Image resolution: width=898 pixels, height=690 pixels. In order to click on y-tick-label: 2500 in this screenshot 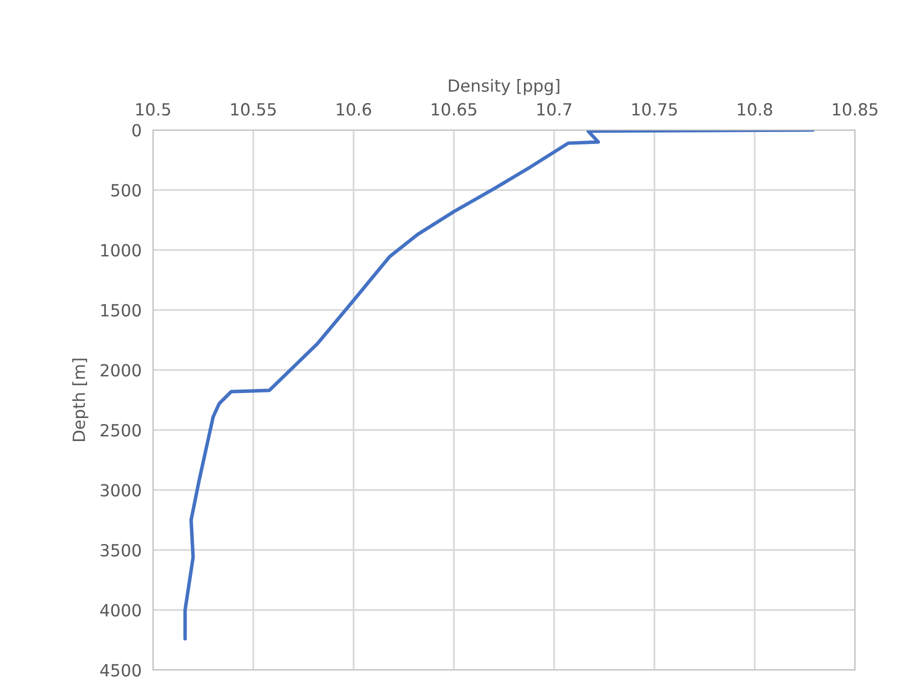, I will do `click(120, 430)`.